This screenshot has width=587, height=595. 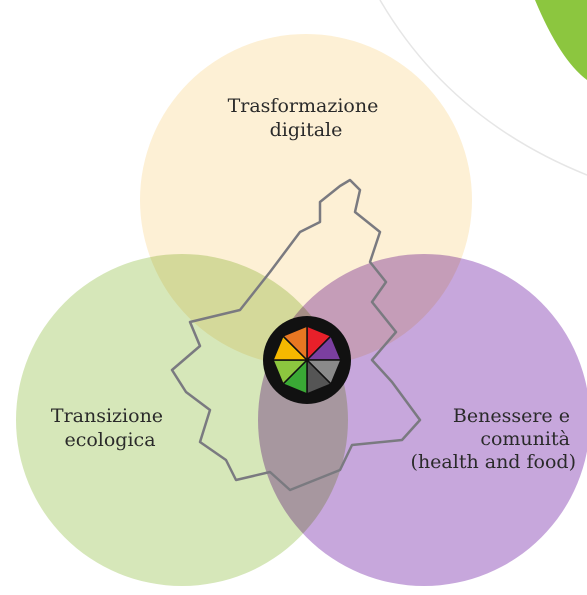 What do you see at coordinates (303, 106) in the screenshot?
I see `label-line: Trasformazione` at bounding box center [303, 106].